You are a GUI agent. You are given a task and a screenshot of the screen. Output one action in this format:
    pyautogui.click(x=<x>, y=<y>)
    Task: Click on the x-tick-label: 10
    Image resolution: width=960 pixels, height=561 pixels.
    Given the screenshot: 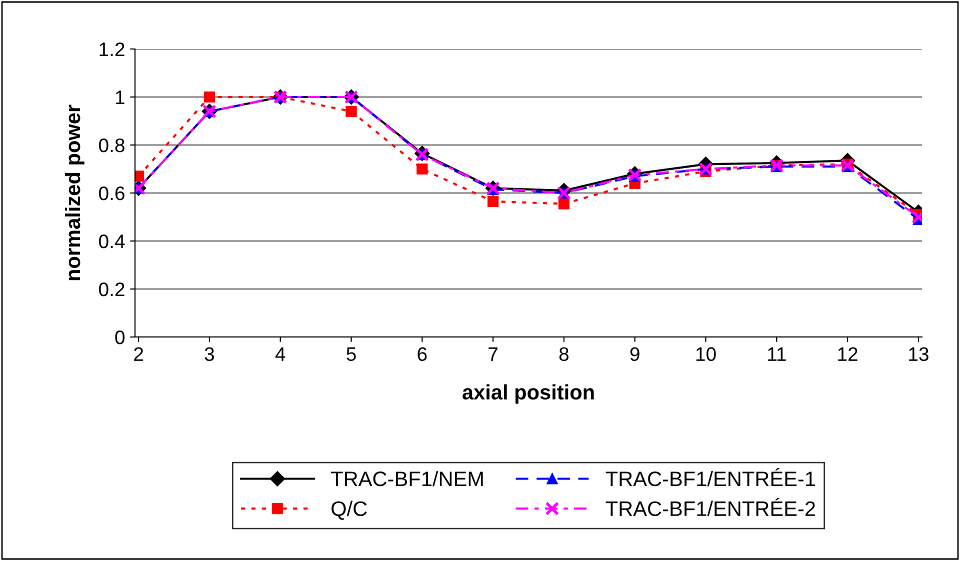 What is the action you would take?
    pyautogui.click(x=706, y=354)
    